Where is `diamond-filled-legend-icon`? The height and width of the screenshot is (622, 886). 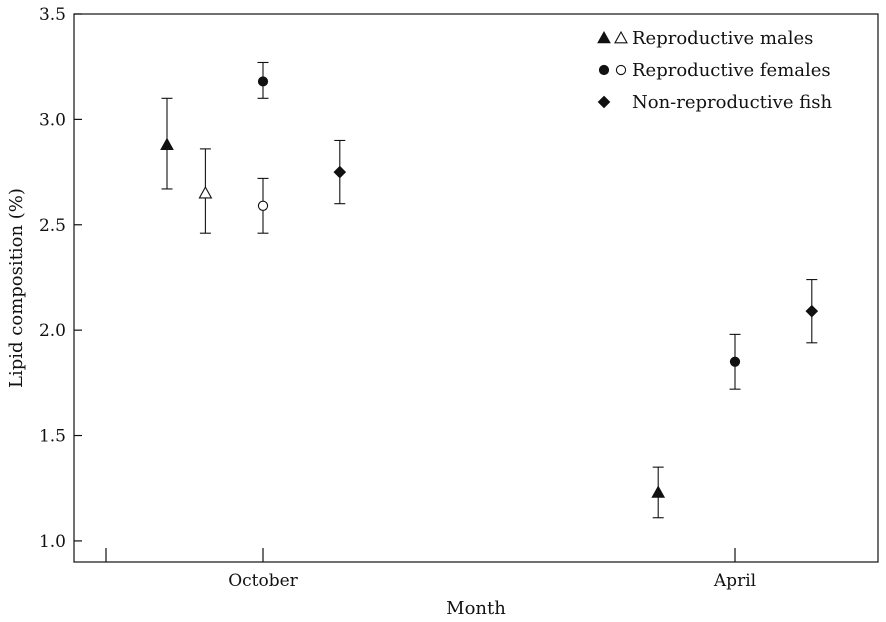
diamond-filled-legend-icon is located at coordinates (604, 102).